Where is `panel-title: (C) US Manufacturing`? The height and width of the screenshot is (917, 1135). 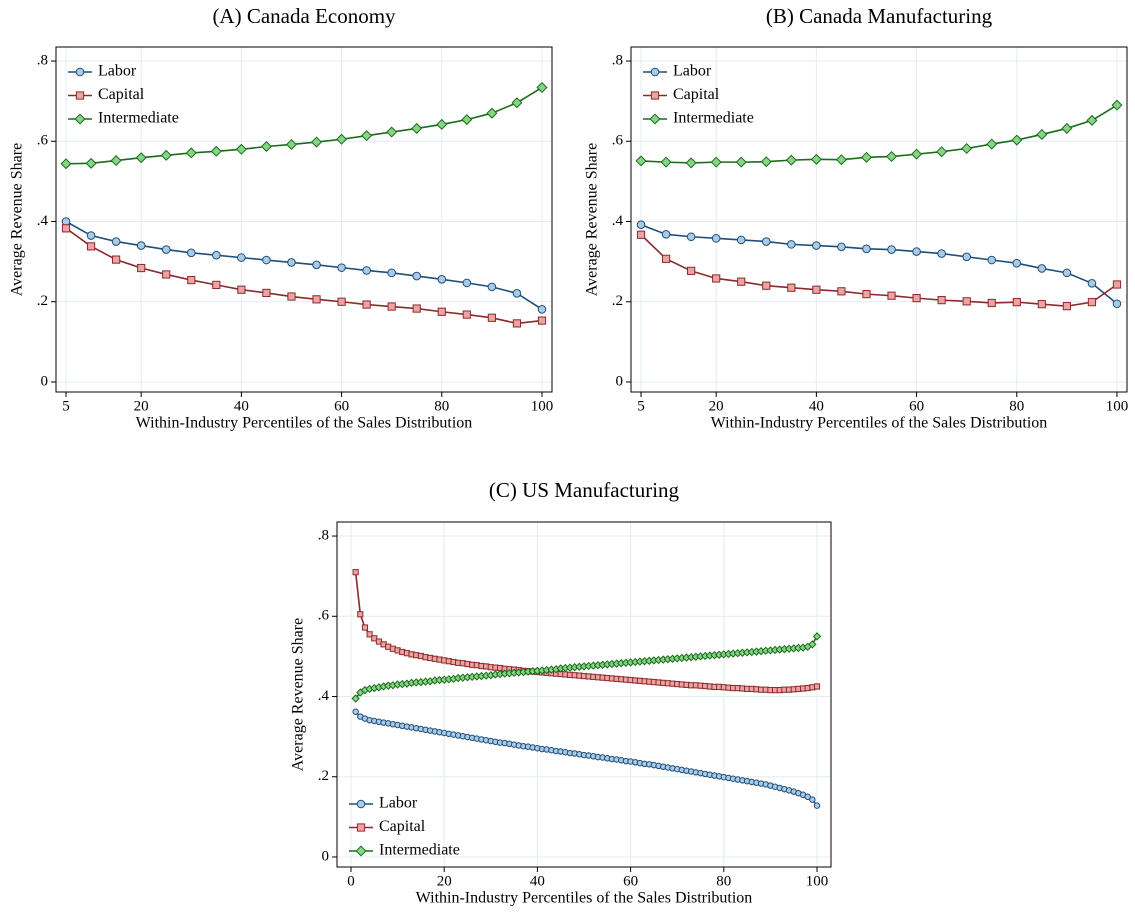
panel-title: (C) US Manufacturing is located at coordinates (584, 490).